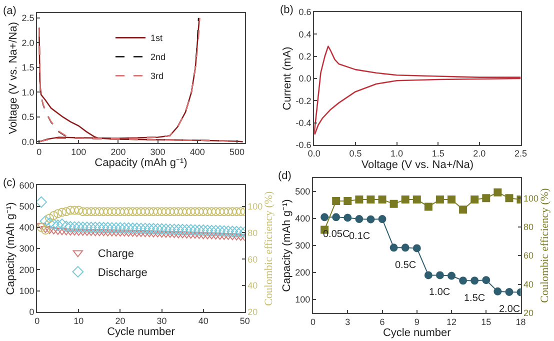 The height and width of the screenshot is (341, 554). I want to click on y-tick-label: 0.0, so click(28, 141).